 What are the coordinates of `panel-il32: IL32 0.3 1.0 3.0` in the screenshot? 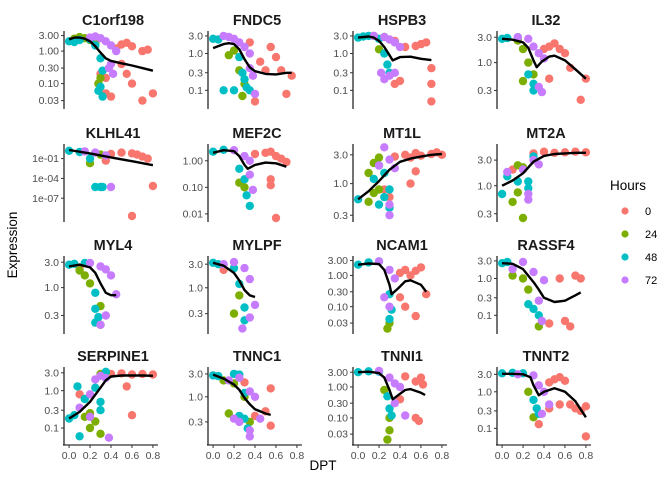 It's located at (534, 61).